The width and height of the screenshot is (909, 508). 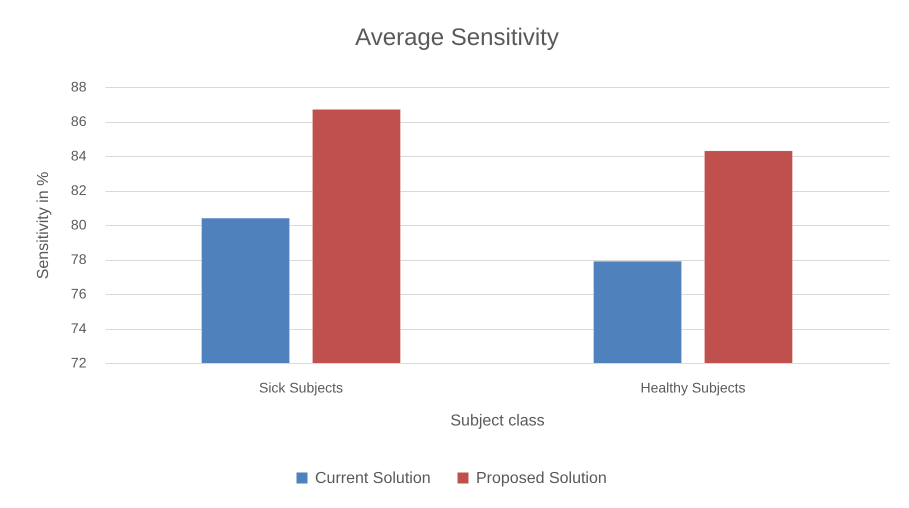 What do you see at coordinates (78, 259) in the screenshot?
I see `y-tick-label: 78` at bounding box center [78, 259].